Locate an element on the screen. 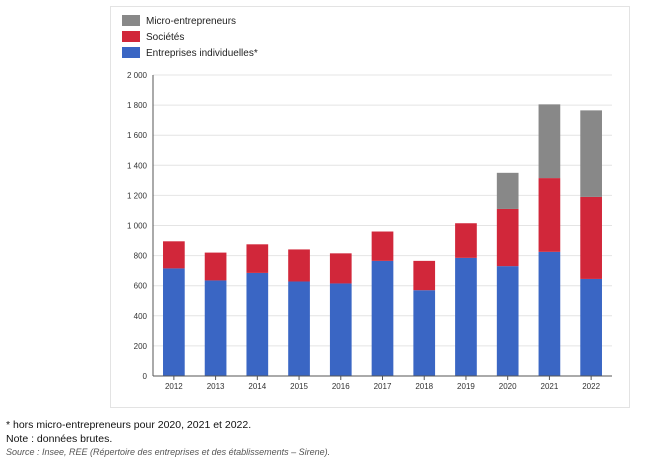 This screenshot has height=470, width=648. y-tick-label: 1 800 is located at coordinates (137, 105).